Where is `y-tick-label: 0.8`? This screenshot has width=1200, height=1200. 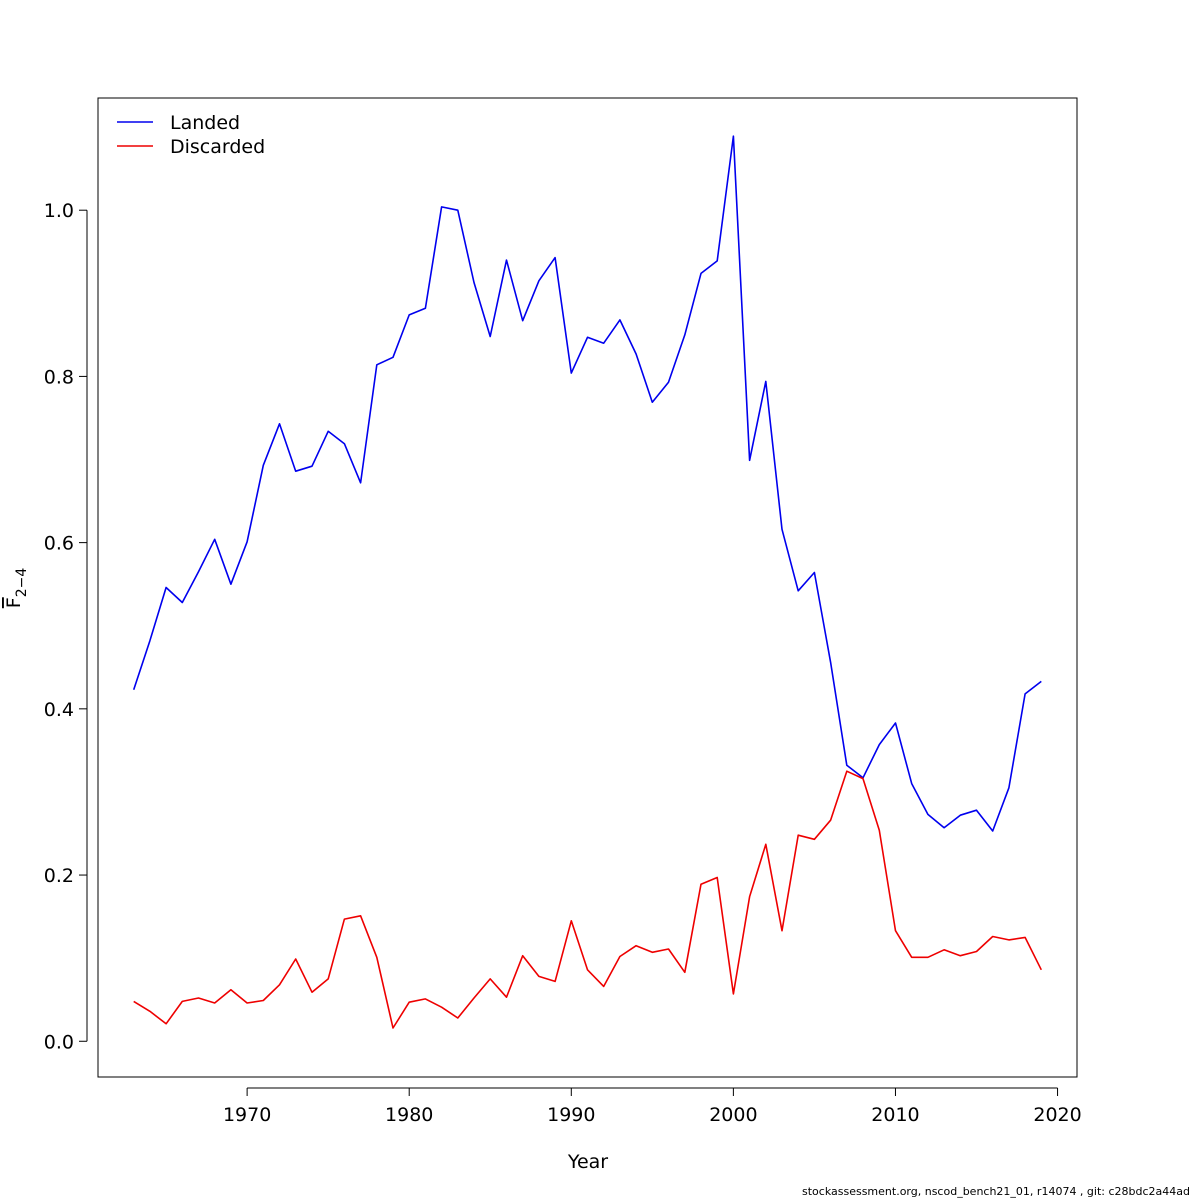 y-tick-label: 0.8 is located at coordinates (59, 377).